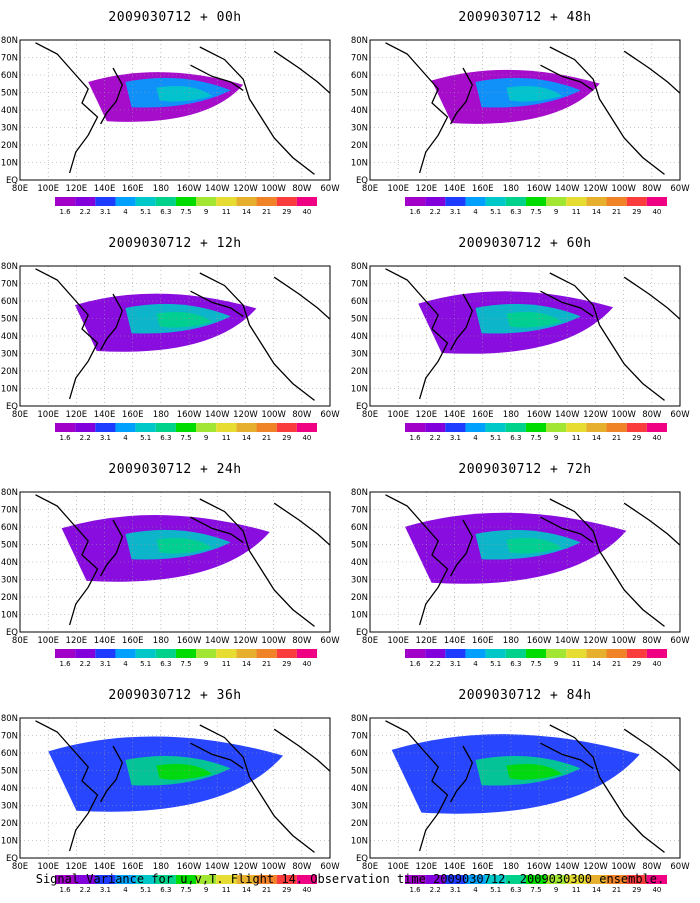 This screenshot has width=700, height=903. What do you see at coordinates (9, 842) in the screenshot?
I see `y-tick-label: 10N` at bounding box center [9, 842].